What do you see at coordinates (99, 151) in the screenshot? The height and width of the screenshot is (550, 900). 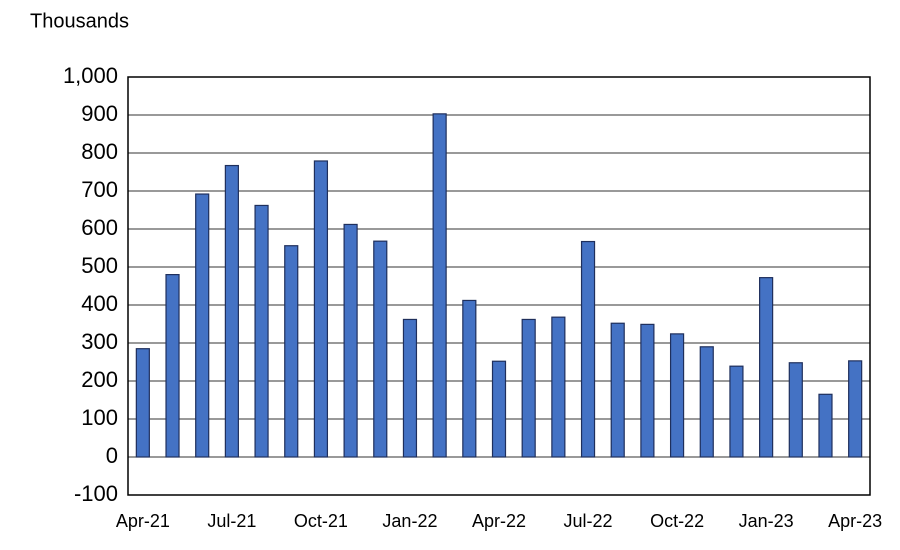 I see `y-tick-label: 800` at bounding box center [99, 151].